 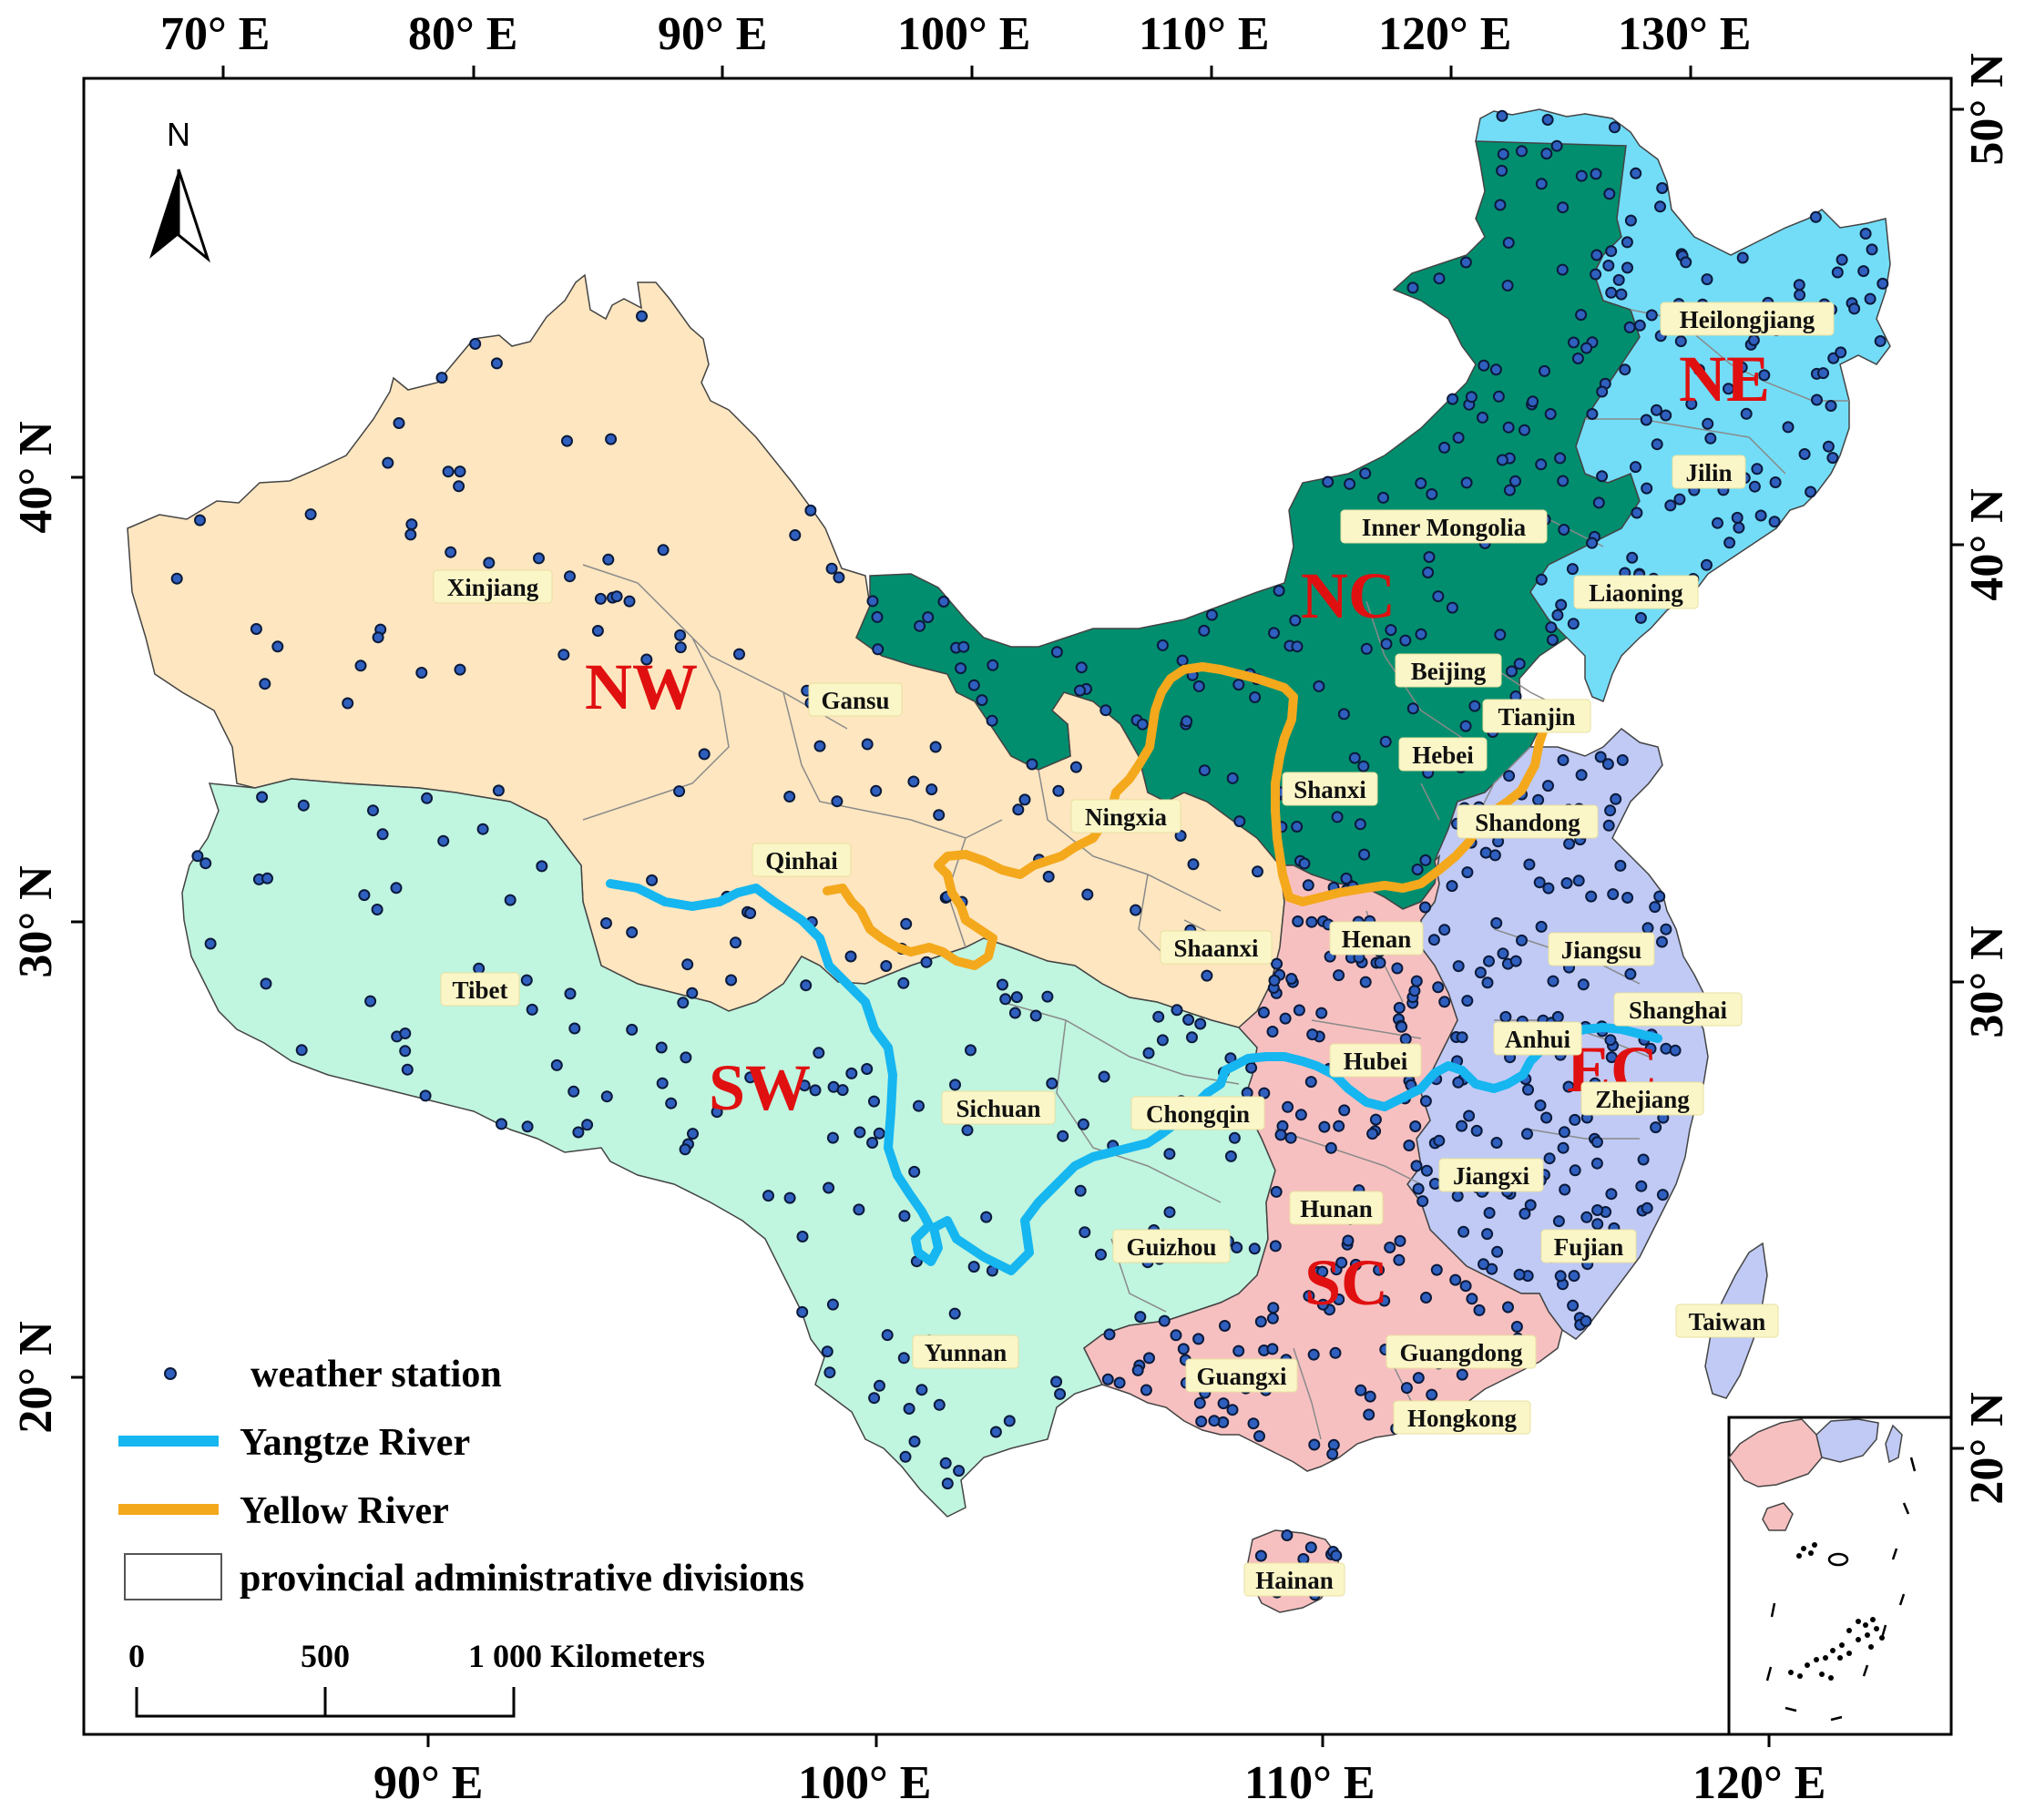 What do you see at coordinates (355, 1443) in the screenshot?
I see `legend-yangtze: Yangtze River` at bounding box center [355, 1443].